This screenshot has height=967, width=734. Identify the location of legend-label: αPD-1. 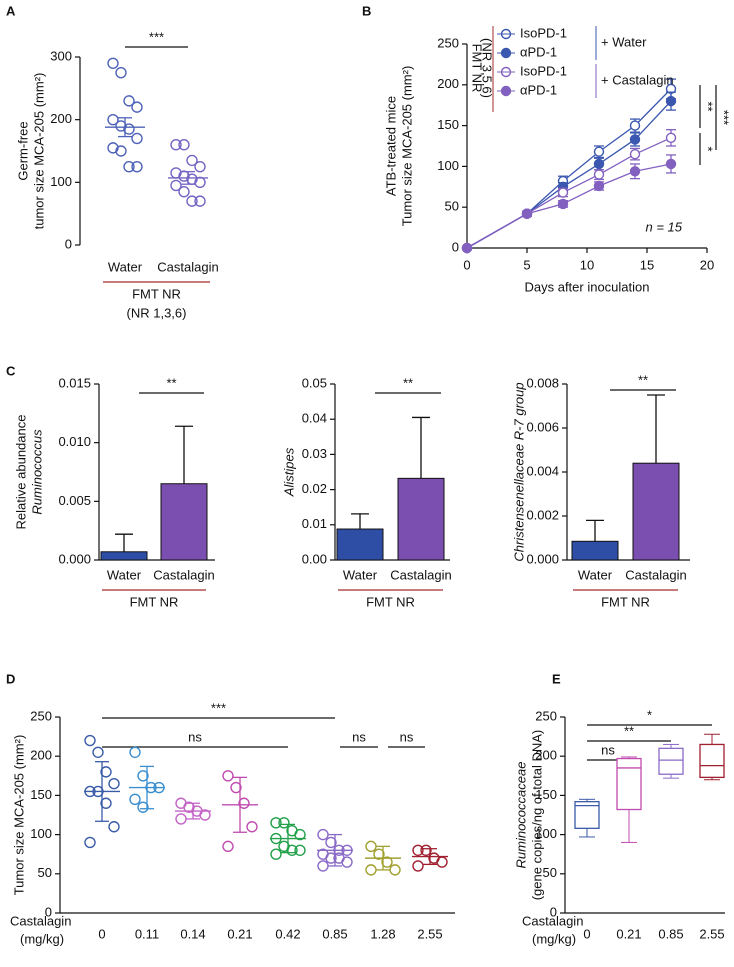
(538, 51).